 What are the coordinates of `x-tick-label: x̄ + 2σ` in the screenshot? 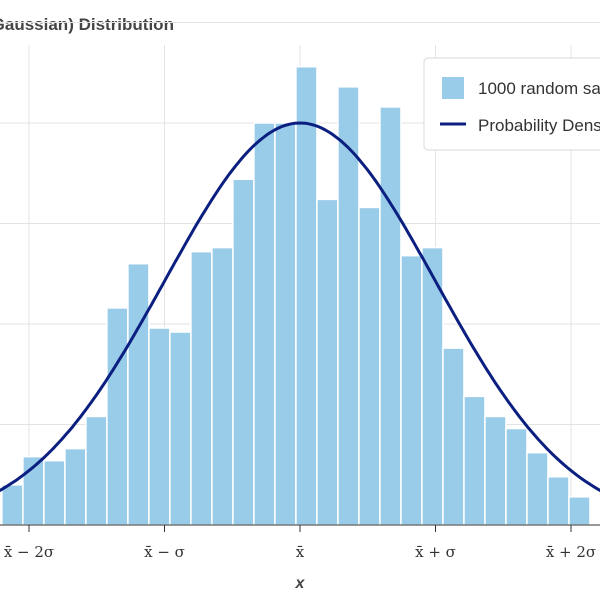 It's located at (571, 552).